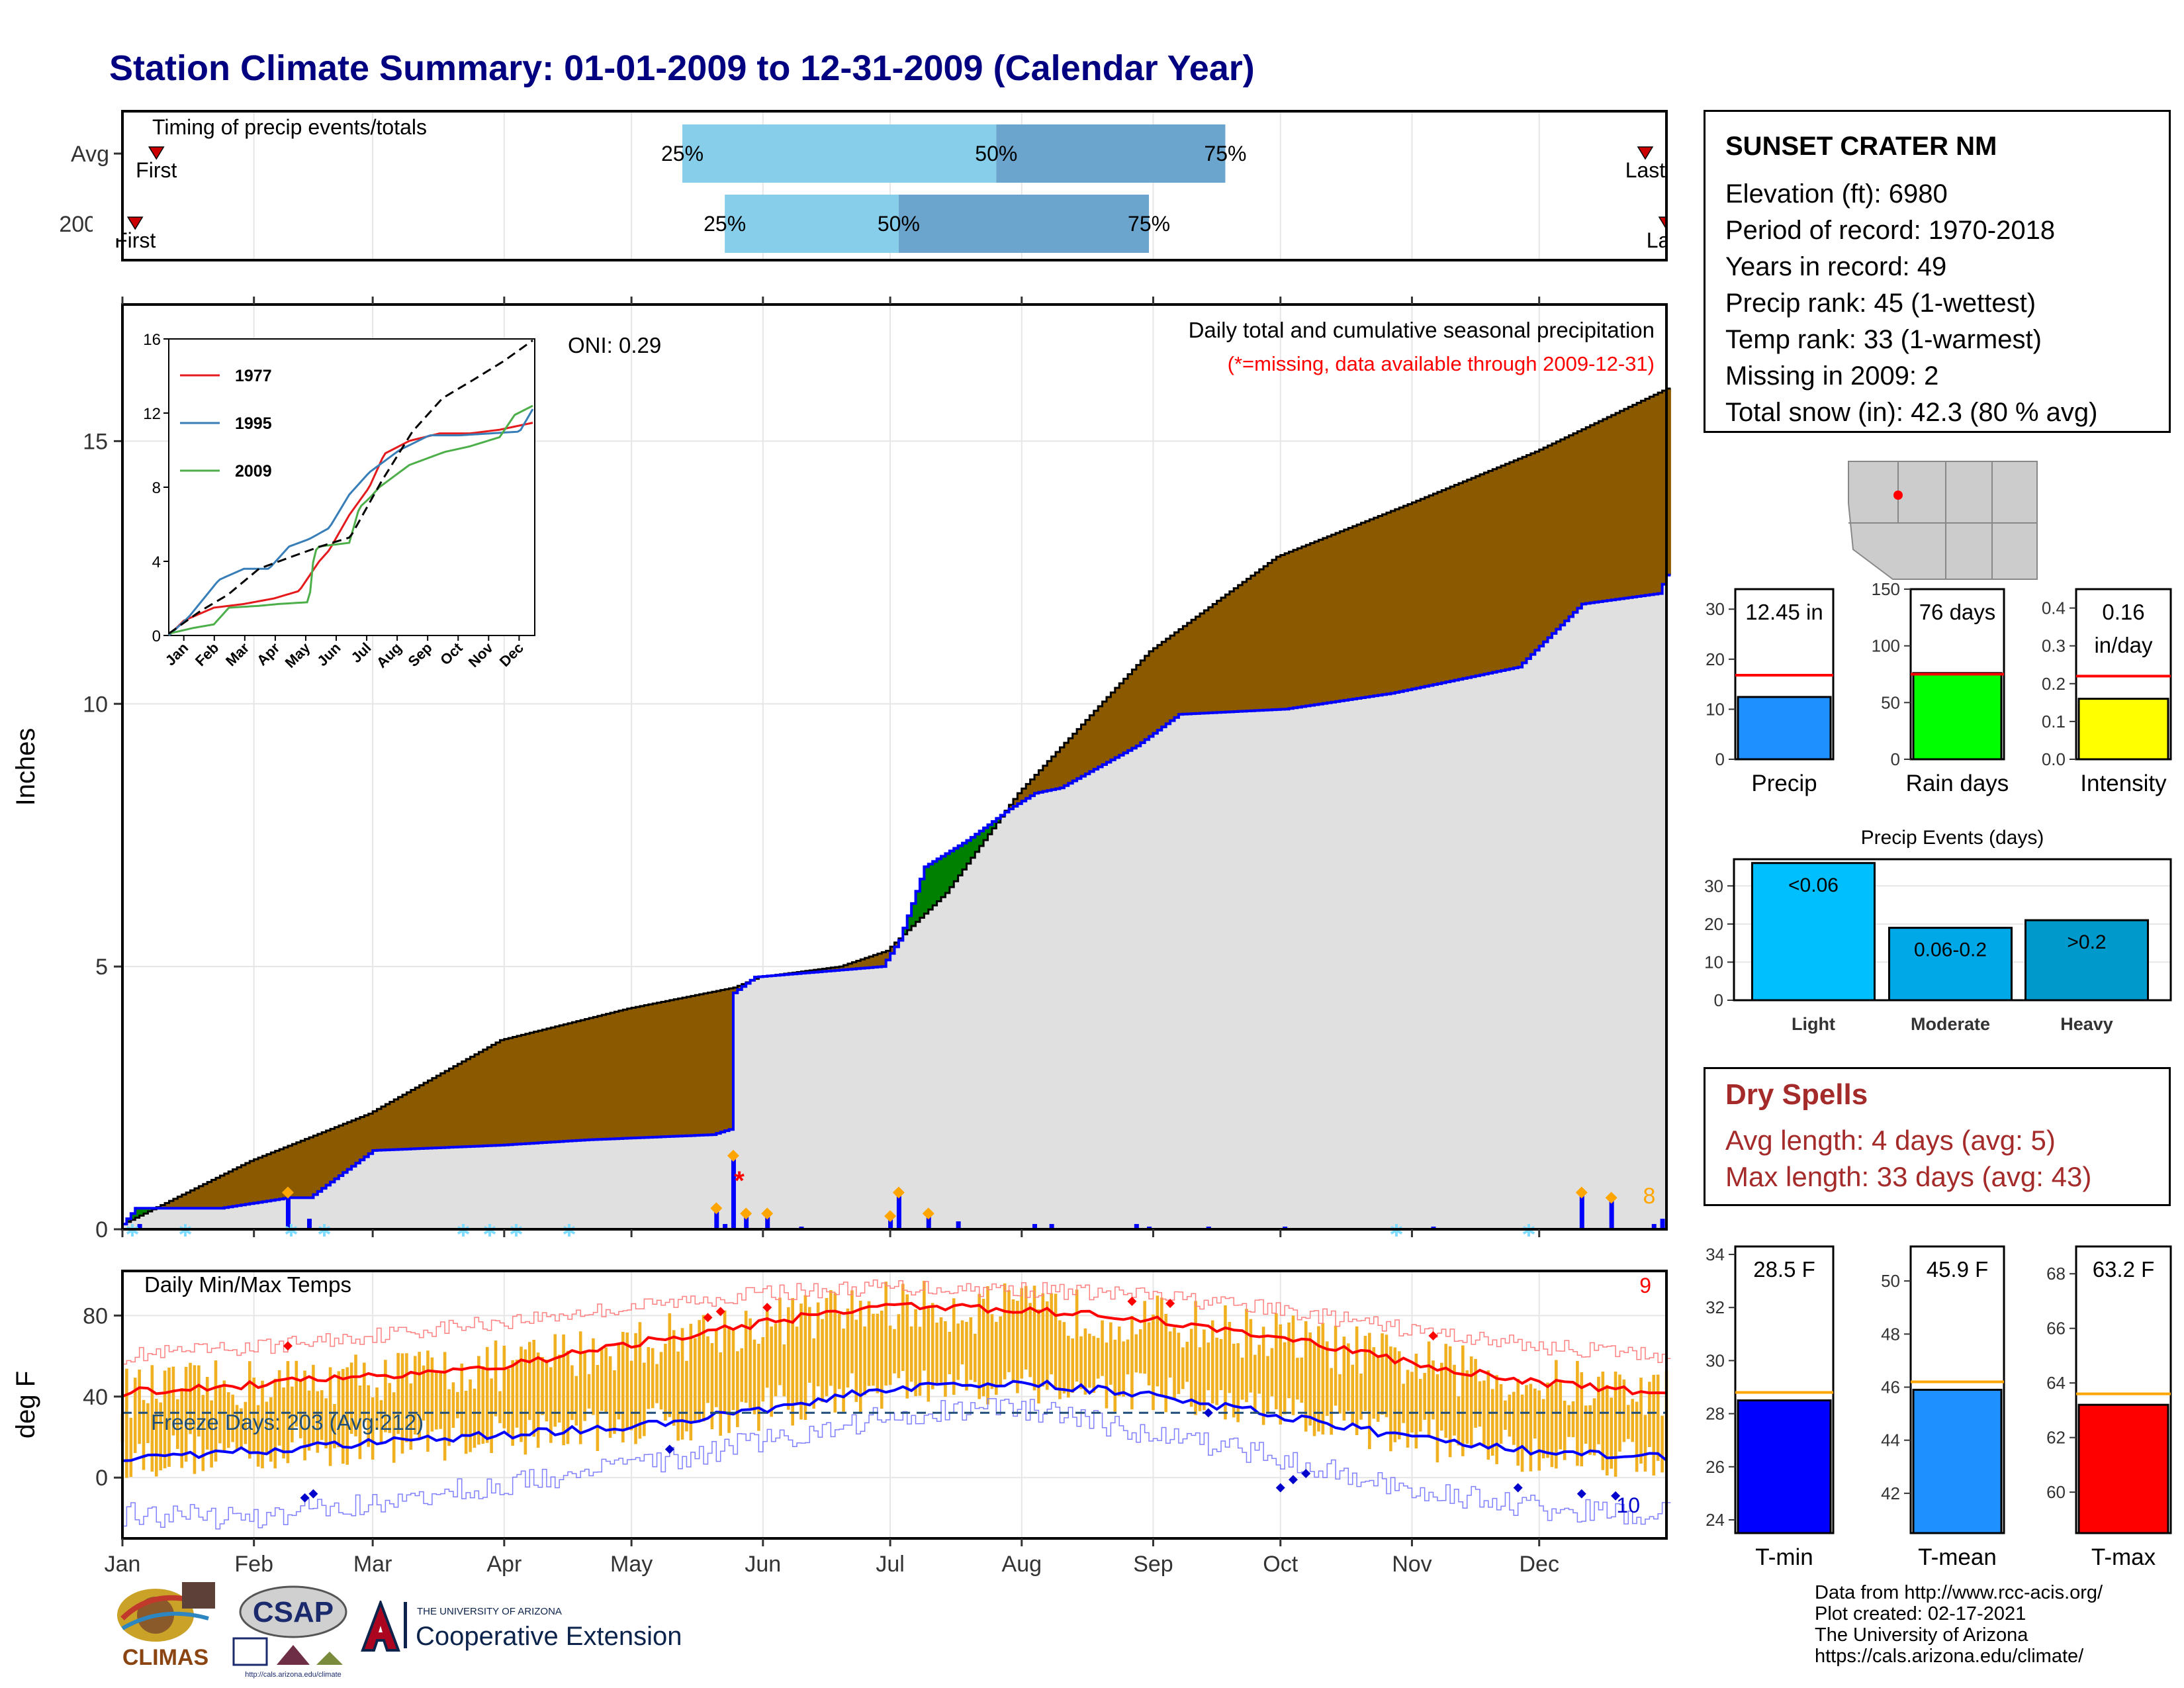 Image resolution: width=2184 pixels, height=1688 pixels. Describe the element at coordinates (350, 529) in the screenshot. I see `inset-line-1977` at that location.